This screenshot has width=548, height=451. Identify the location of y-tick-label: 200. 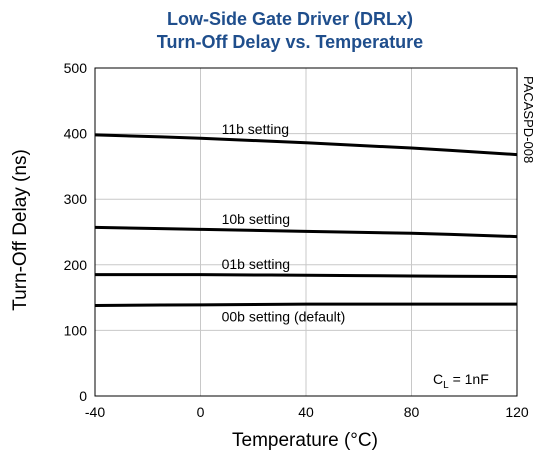
(76, 265).